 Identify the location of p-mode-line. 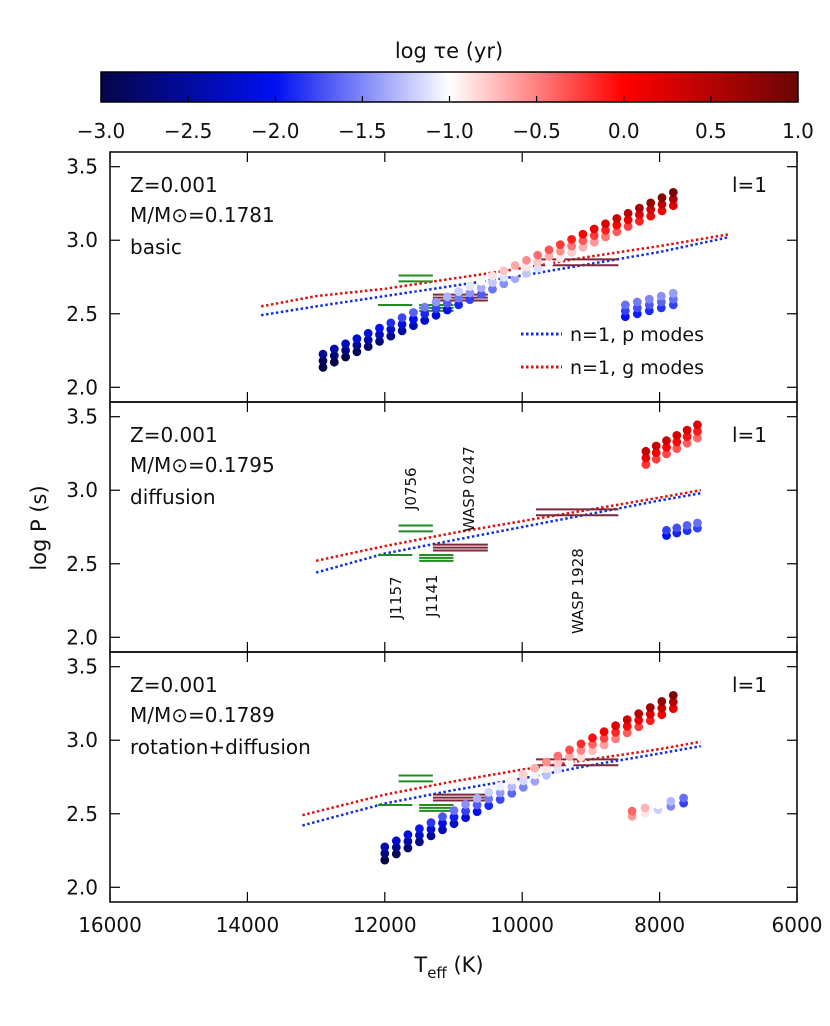
(494, 276).